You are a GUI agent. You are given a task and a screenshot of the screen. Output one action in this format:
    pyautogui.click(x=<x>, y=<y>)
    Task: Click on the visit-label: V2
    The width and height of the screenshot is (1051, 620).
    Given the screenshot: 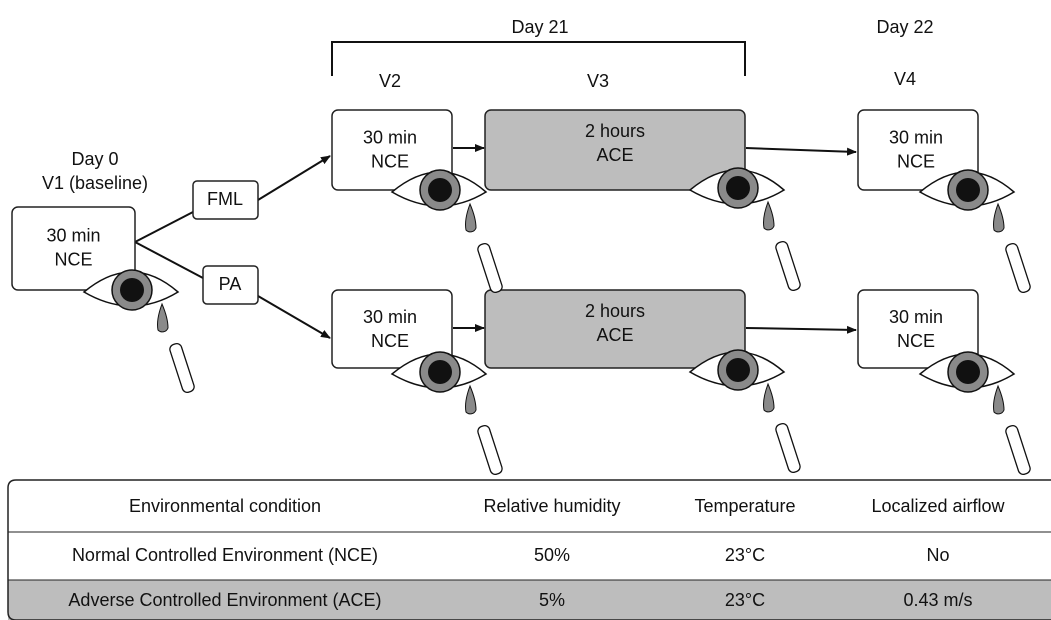 What is the action you would take?
    pyautogui.click(x=390, y=81)
    